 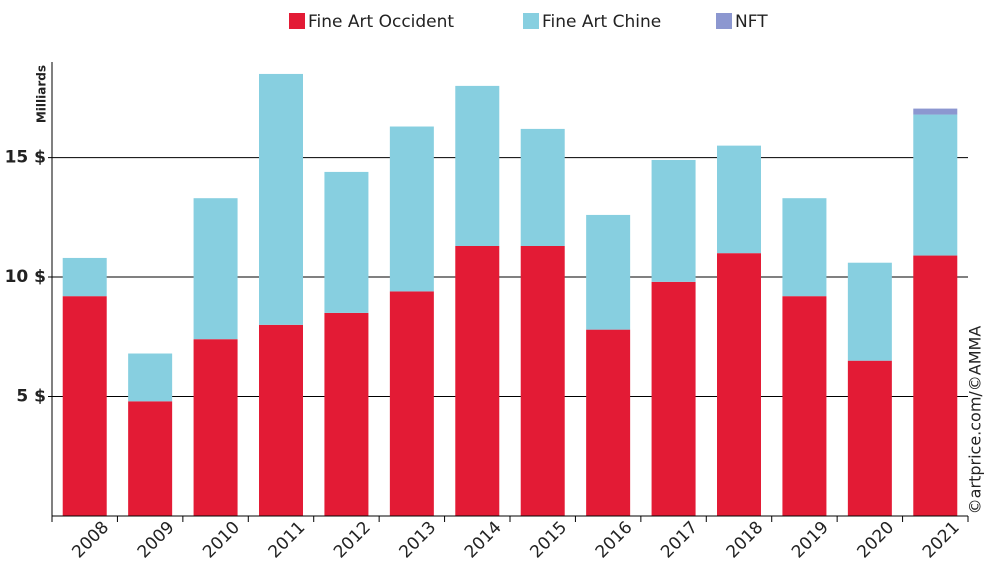 What do you see at coordinates (287, 540) in the screenshot?
I see `x-tick-label: 2011` at bounding box center [287, 540].